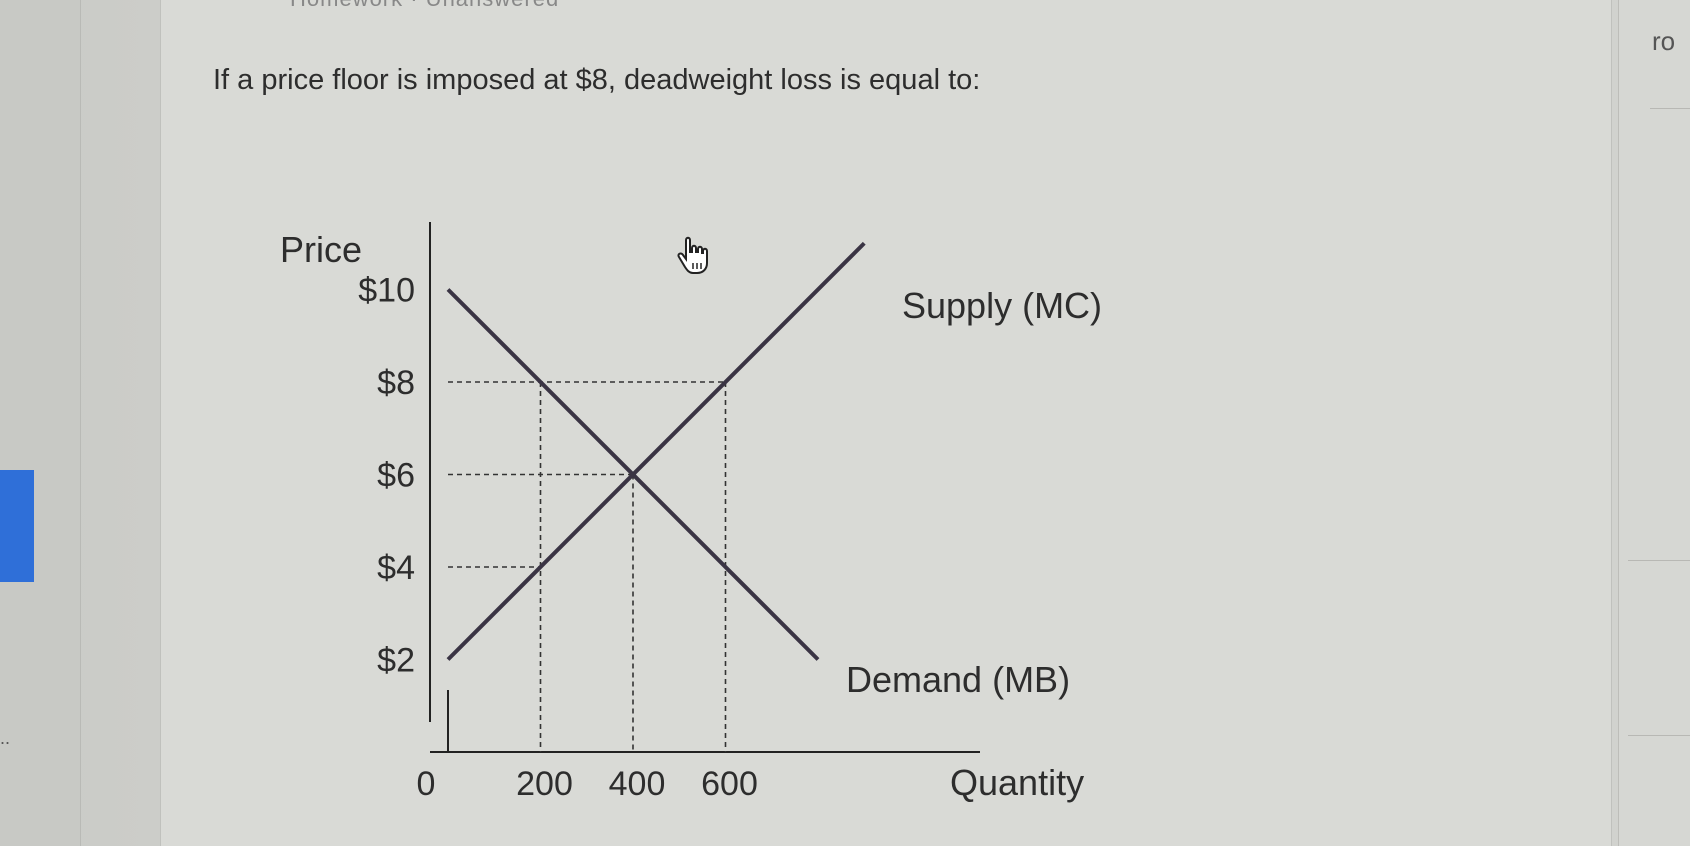 This screenshot has width=1690, height=846. Describe the element at coordinates (396, 661) in the screenshot. I see `y-tick-label: $2` at that location.